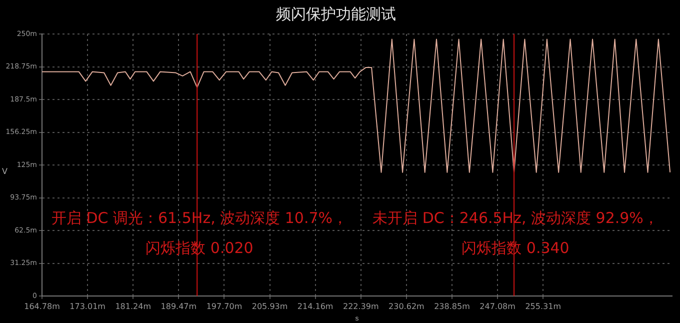 The height and width of the screenshot is (323, 680). I want to click on x-tick-label: 222.39m, so click(360, 306).